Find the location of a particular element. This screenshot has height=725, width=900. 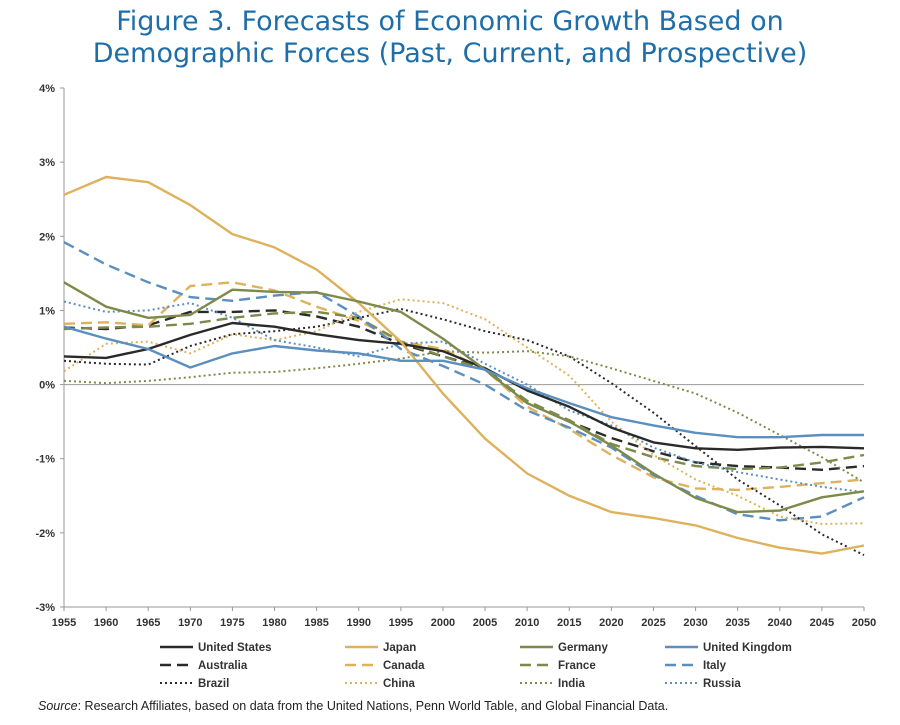

x-tick-label: 2000 is located at coordinates (443, 623).